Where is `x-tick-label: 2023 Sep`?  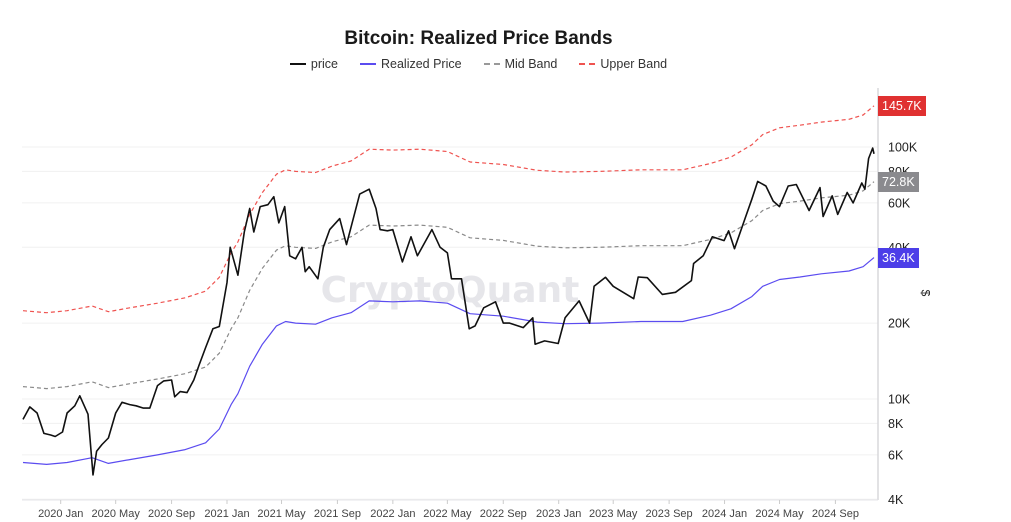
x-tick-label: 2023 Sep is located at coordinates (669, 514).